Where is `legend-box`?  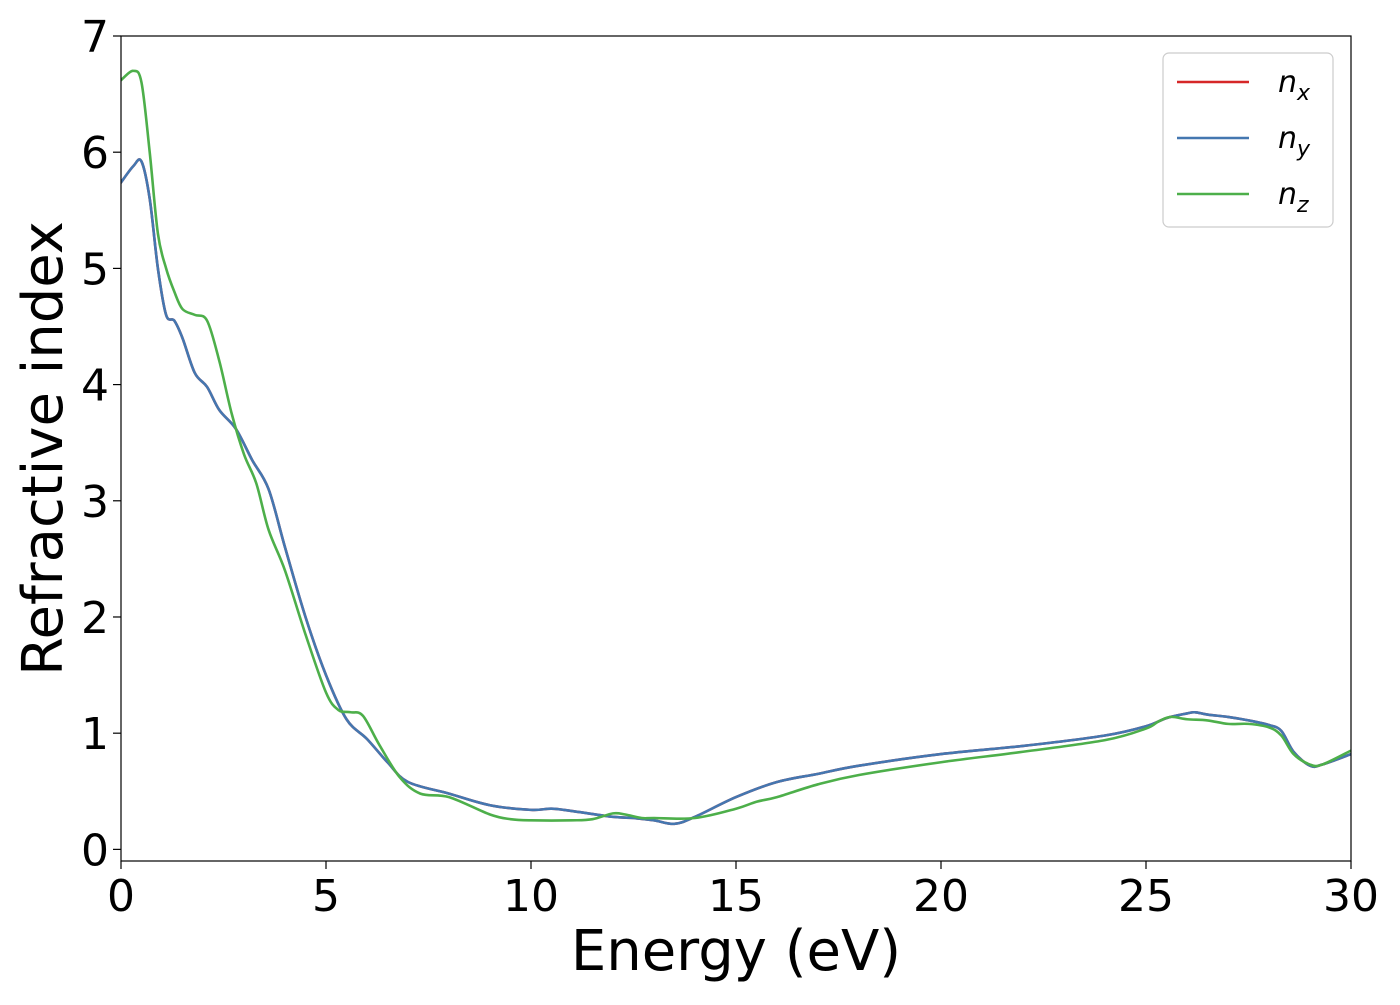
legend-box is located at coordinates (1248, 140).